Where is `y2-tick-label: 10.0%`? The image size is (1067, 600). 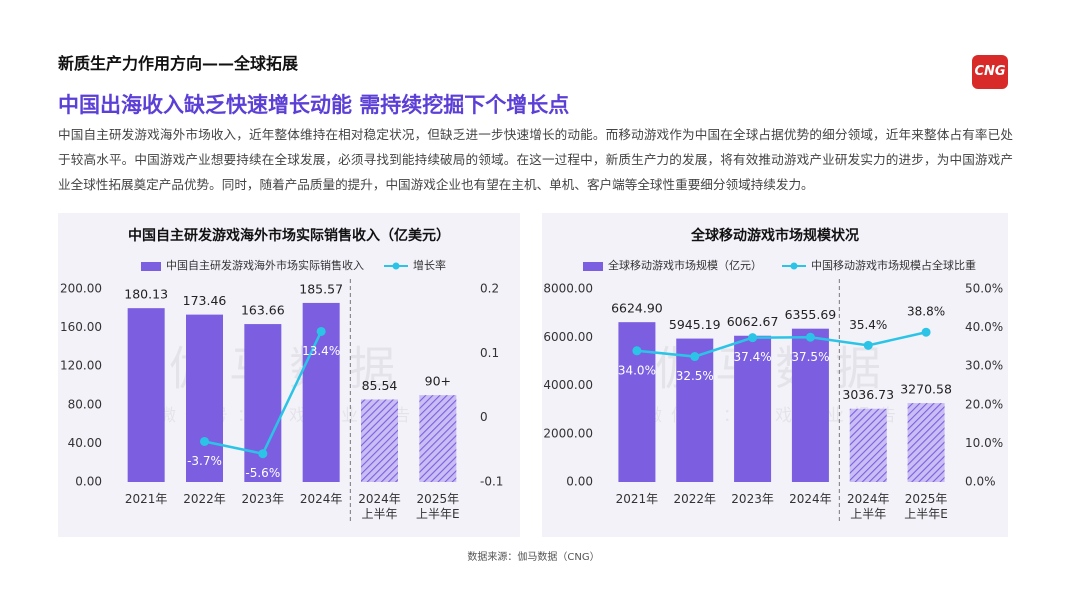 y2-tick-label: 10.0% is located at coordinates (984, 443).